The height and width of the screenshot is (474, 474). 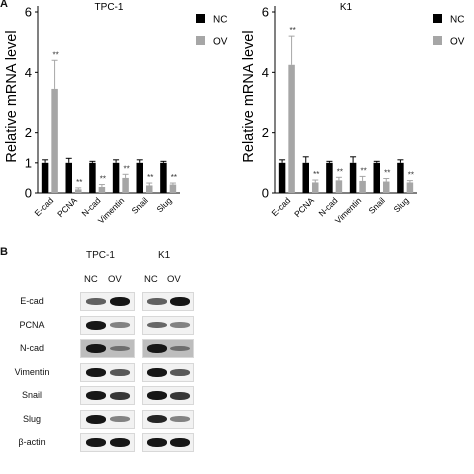 I want to click on blot-row-label: N-cad, so click(x=31, y=348).